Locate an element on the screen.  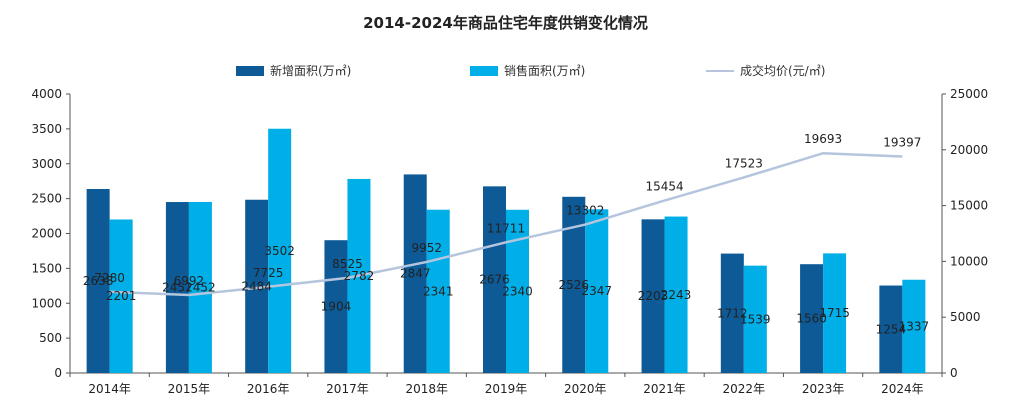
data-label-sales: 3502 is located at coordinates (279, 251).